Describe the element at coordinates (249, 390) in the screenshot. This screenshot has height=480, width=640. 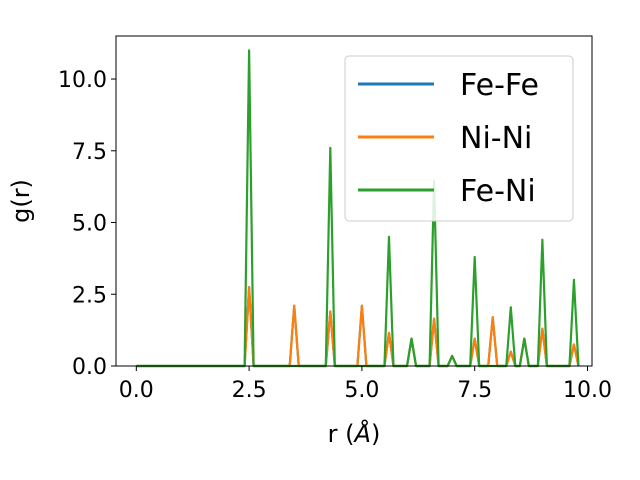
I see `x-tick-label: 2.5` at that location.